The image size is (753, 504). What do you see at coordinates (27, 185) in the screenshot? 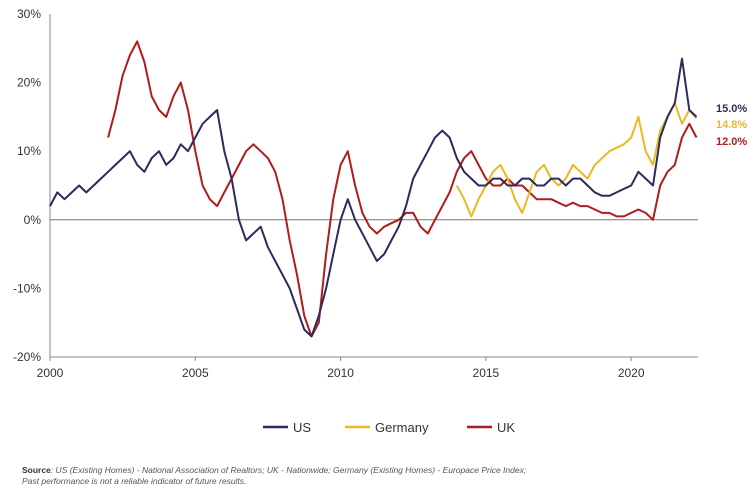
I see `y-axis-ticks: -20% -10% 0% 10% 20% 30%` at bounding box center [27, 185].